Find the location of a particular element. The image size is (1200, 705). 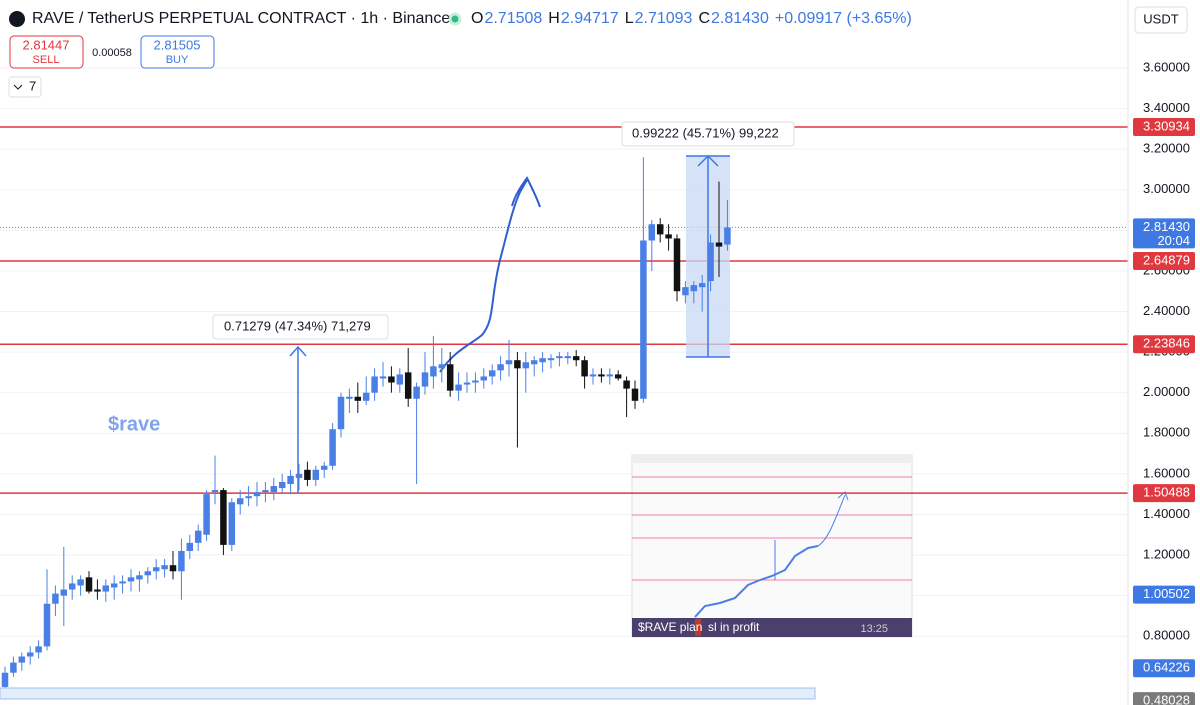

ohlc-key: O is located at coordinates (477, 18).